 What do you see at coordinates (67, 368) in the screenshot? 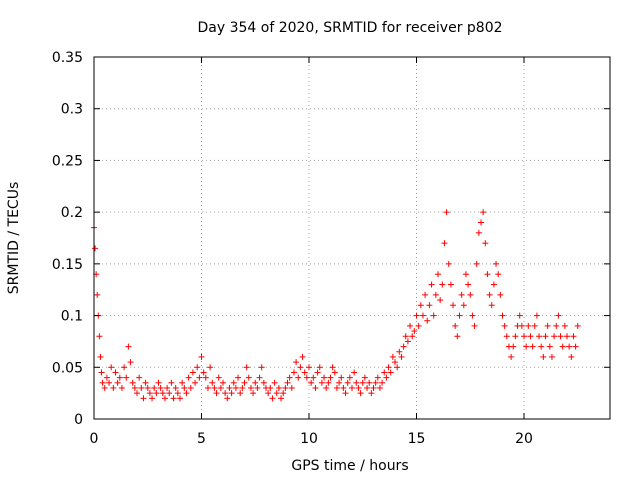
I see `y-tick-label: 0.05` at bounding box center [67, 368].